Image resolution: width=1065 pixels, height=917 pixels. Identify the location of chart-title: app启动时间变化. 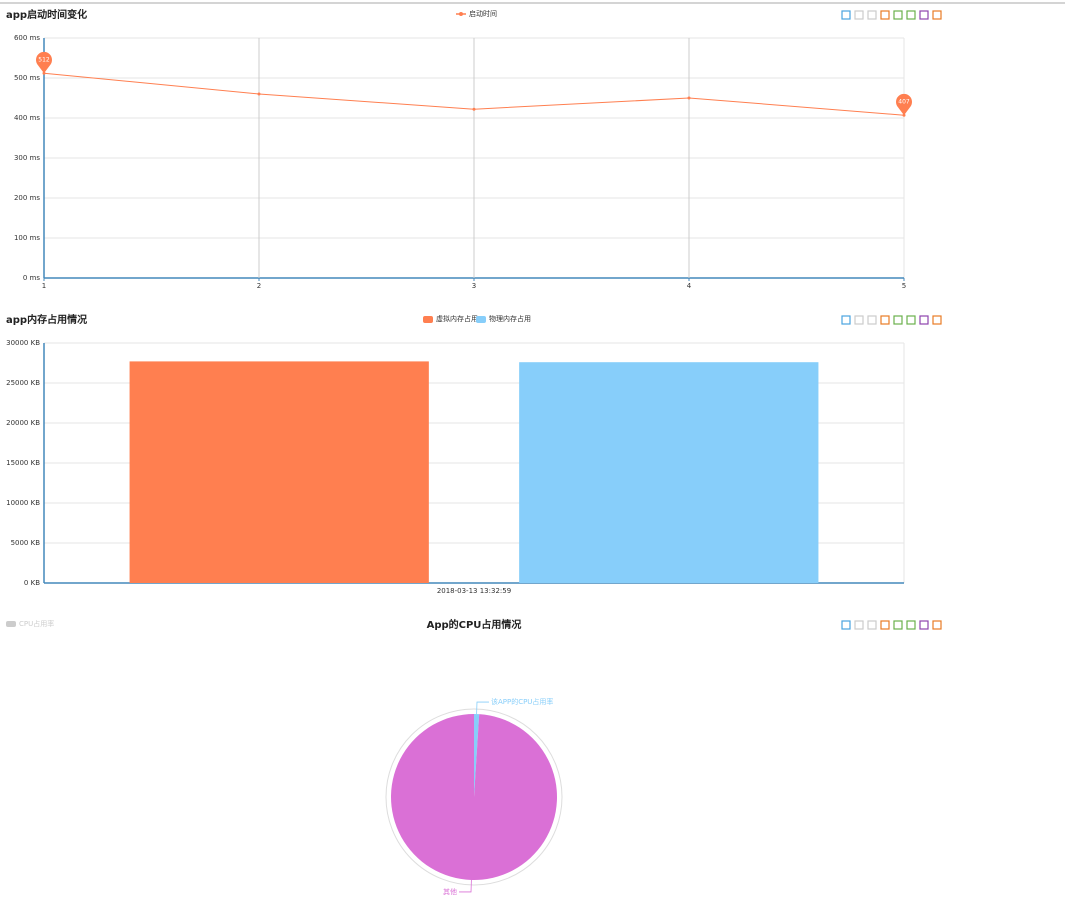
(46, 14).